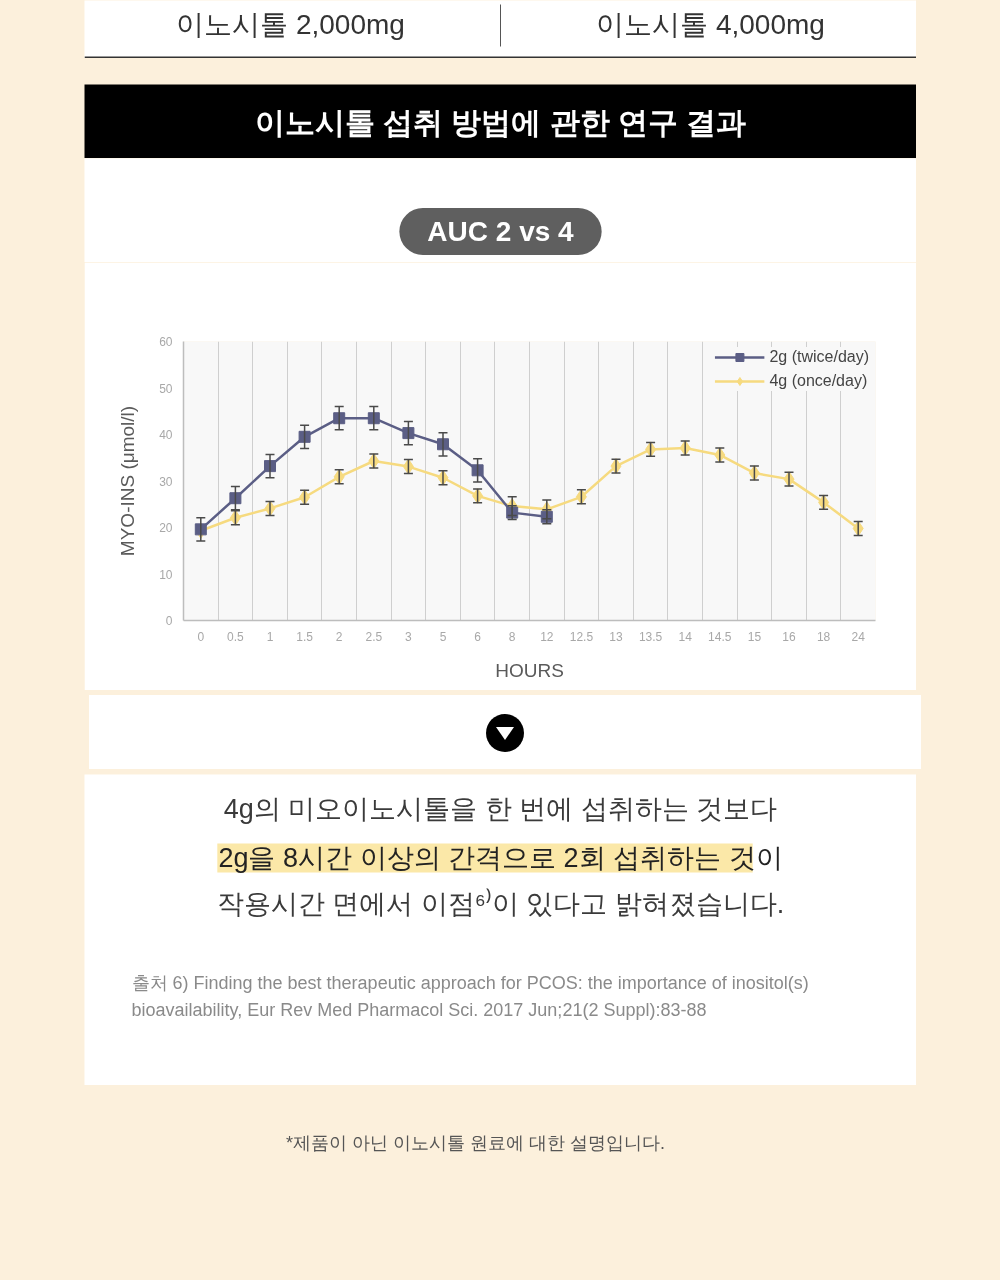 Image resolution: width=1000 pixels, height=1280 pixels. What do you see at coordinates (166, 528) in the screenshot?
I see `y-tick-label: 20` at bounding box center [166, 528].